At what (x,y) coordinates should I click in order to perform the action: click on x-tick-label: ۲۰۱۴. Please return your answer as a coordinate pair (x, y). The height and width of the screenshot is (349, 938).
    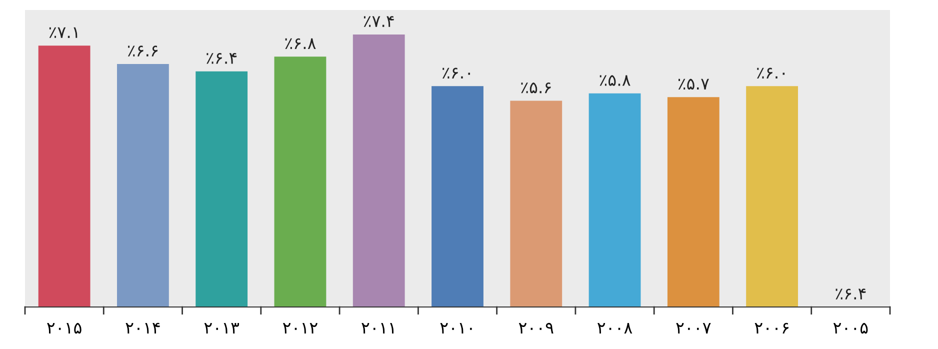
    Looking at the image, I should click on (143, 328).